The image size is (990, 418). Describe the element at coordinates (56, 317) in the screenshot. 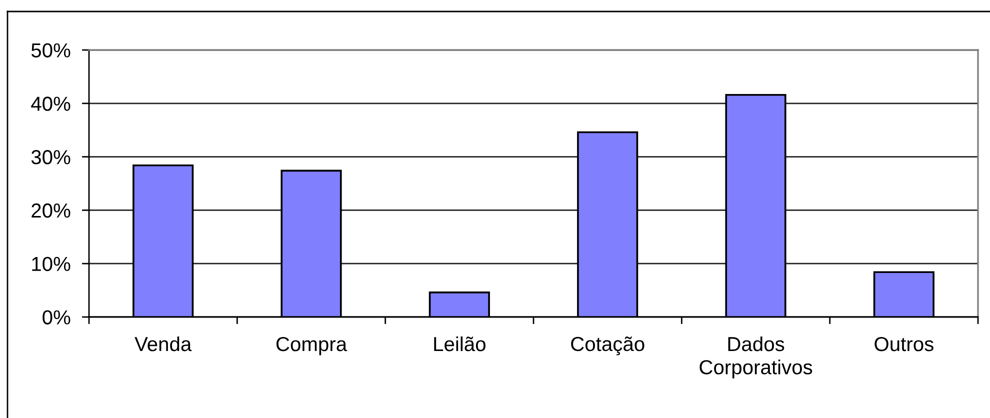

I see `y-tick-label: 0%` at that location.